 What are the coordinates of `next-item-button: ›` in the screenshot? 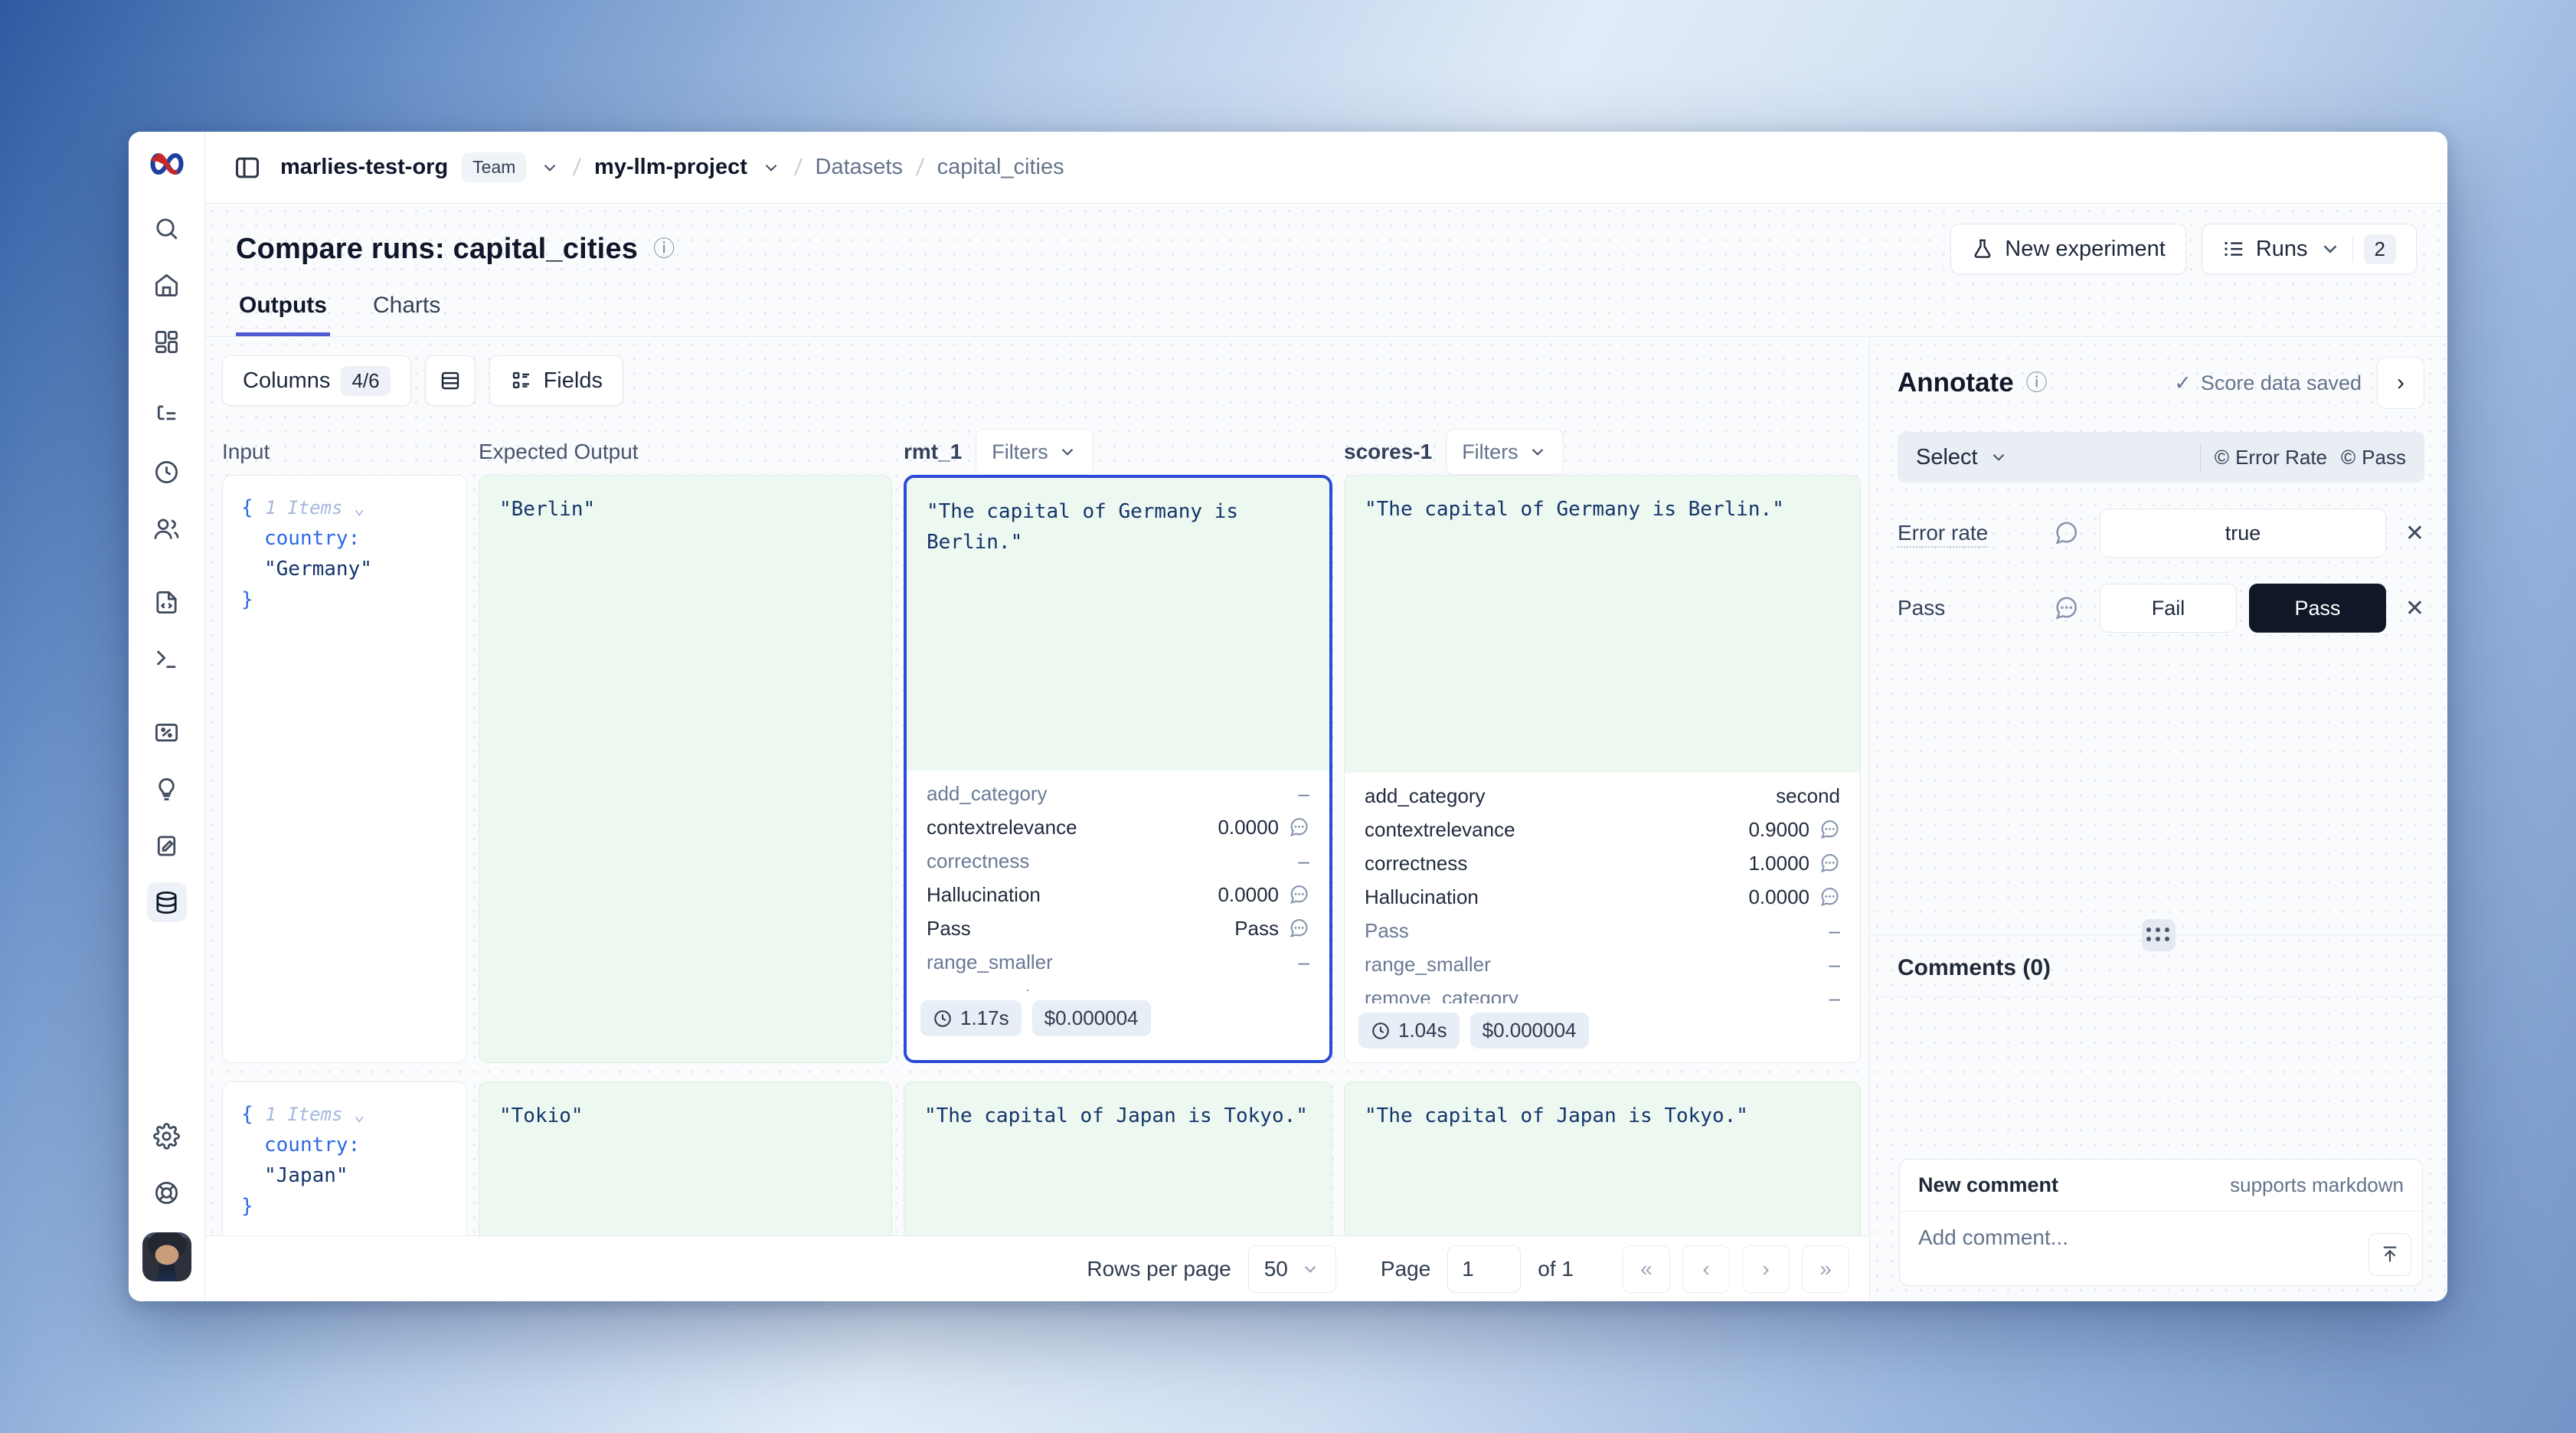 It's located at (2400, 383).